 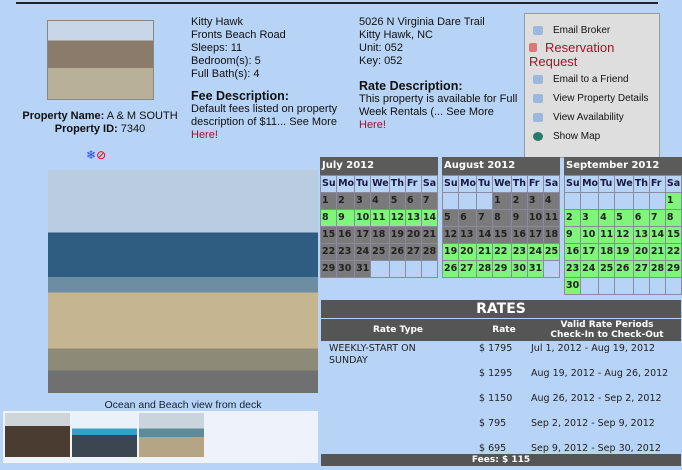 What do you see at coordinates (551, 218) in the screenshot?
I see `day-booked: 11` at bounding box center [551, 218].